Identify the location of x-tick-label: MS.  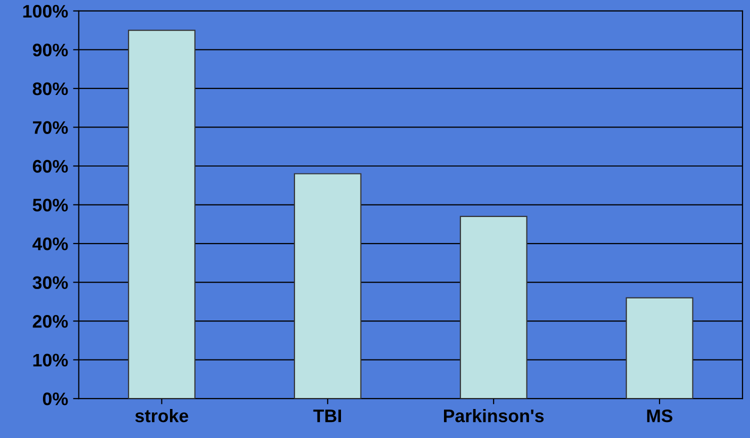
(659, 415).